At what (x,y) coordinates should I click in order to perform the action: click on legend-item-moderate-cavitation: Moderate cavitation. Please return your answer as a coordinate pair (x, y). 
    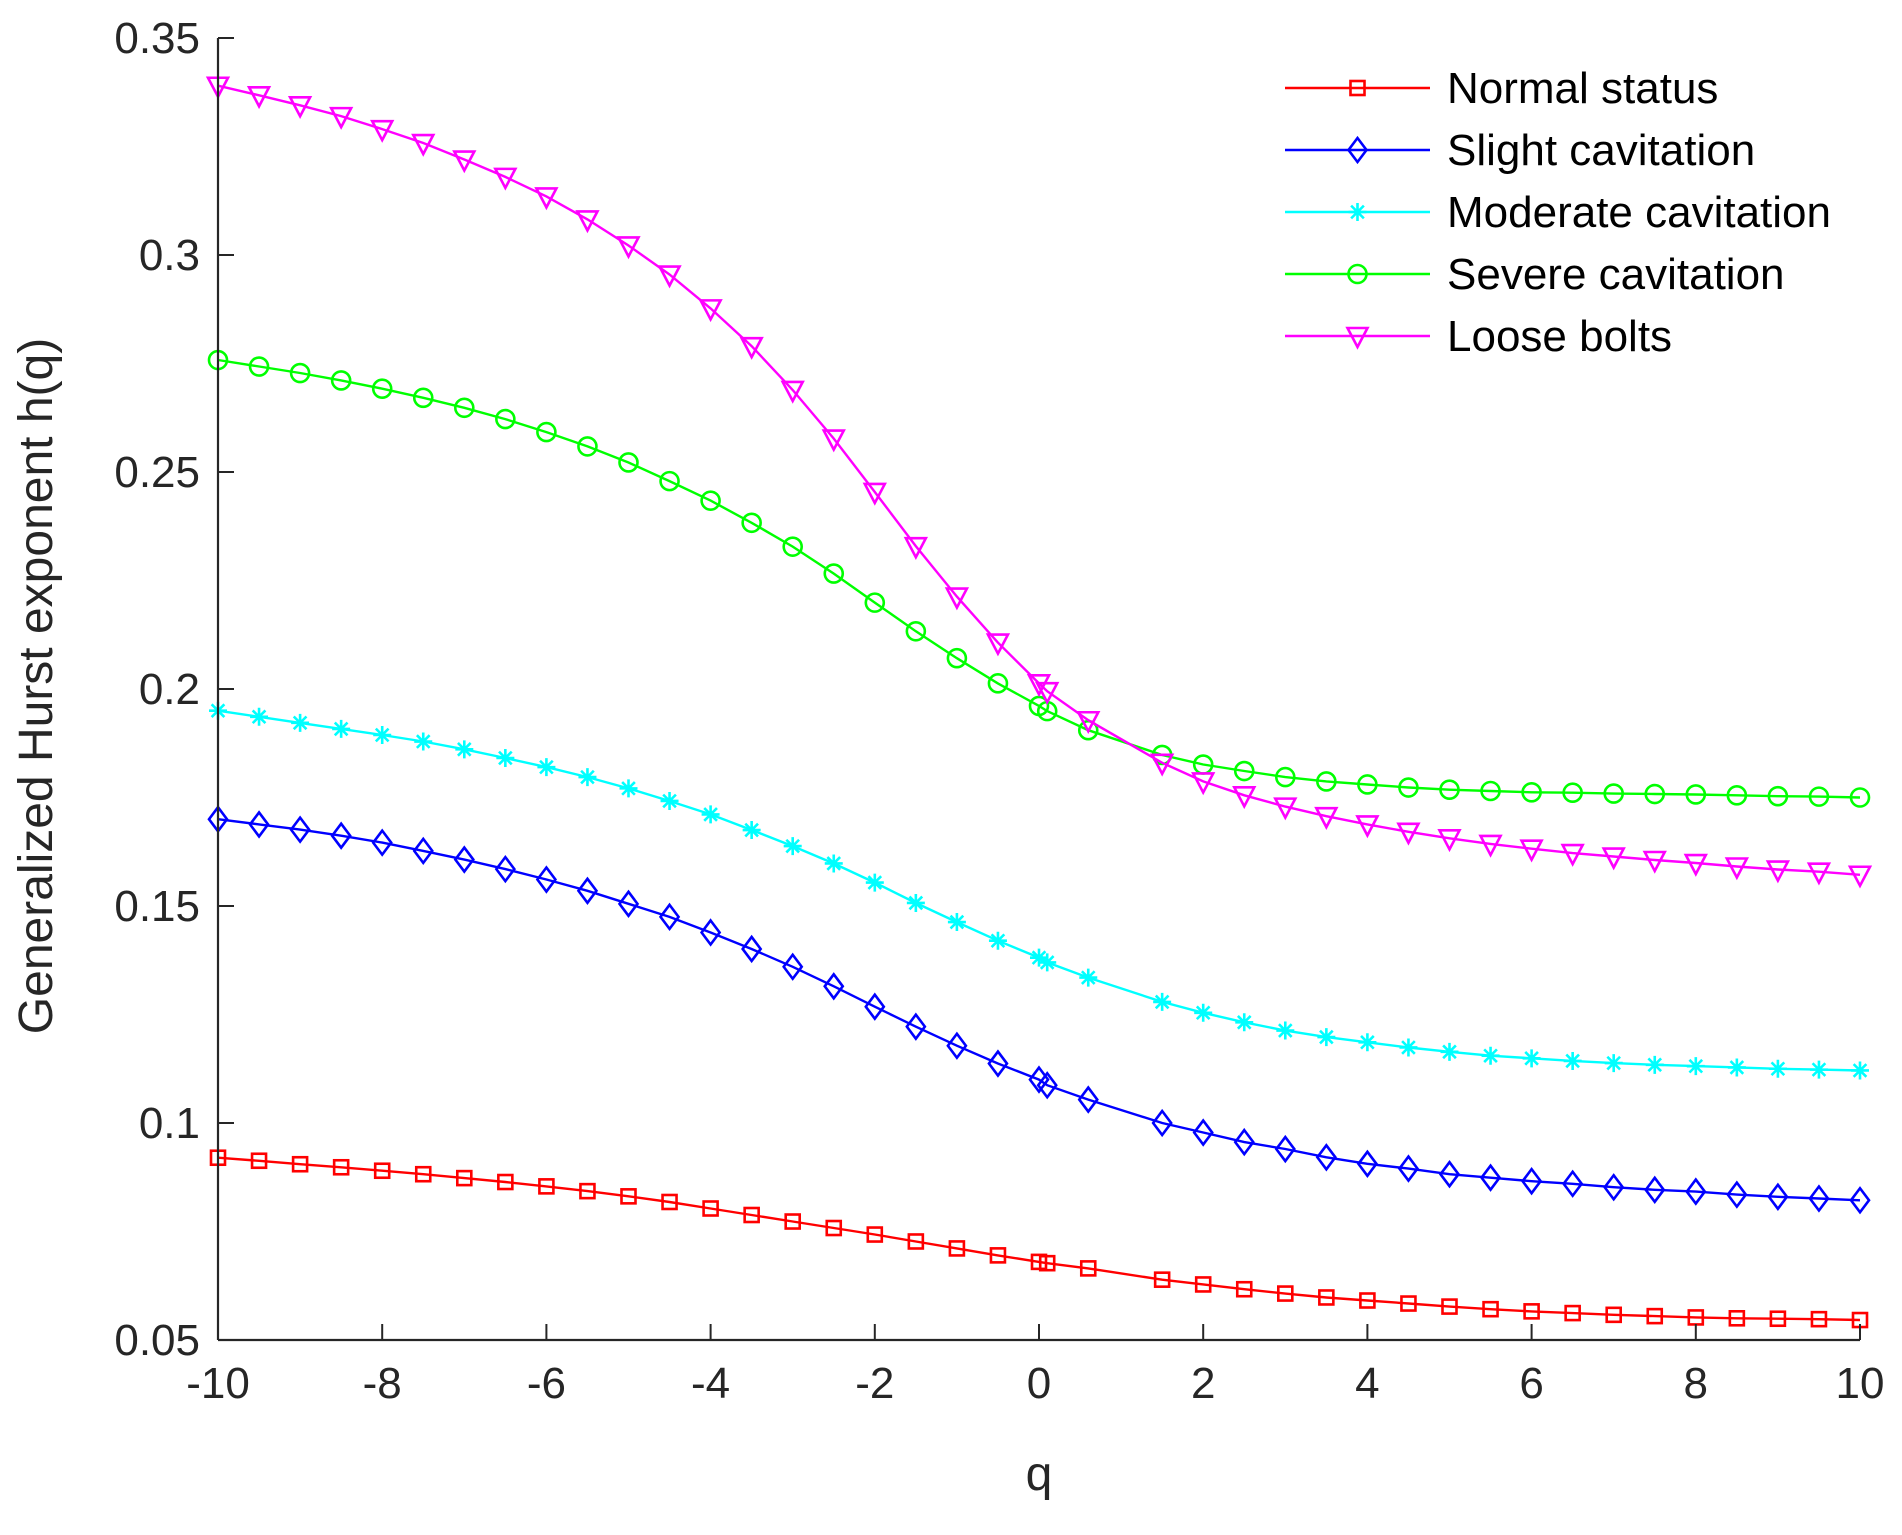
    Looking at the image, I should click on (1558, 212).